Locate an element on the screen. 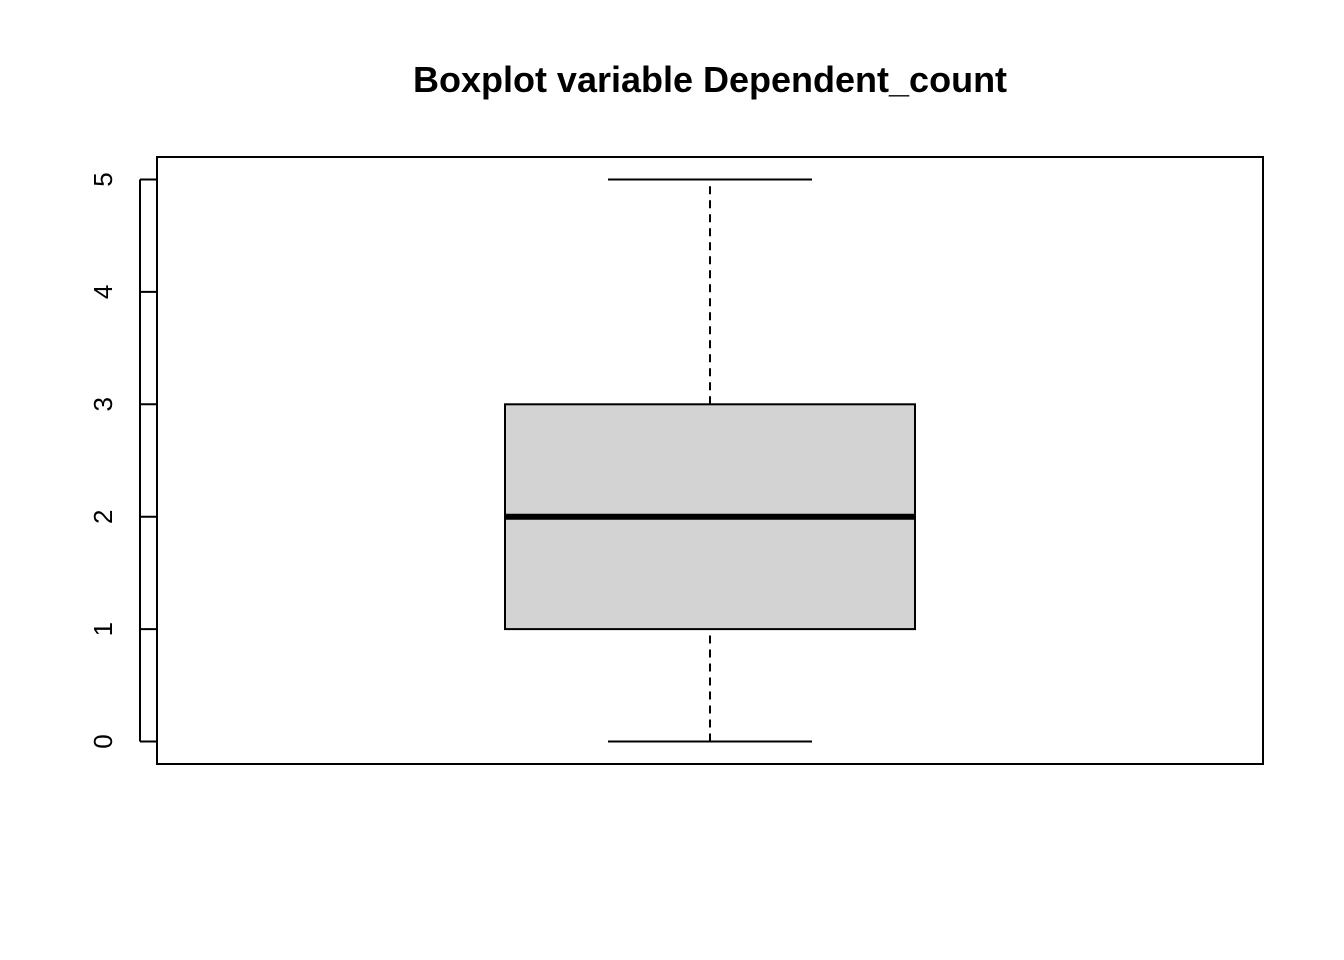 The height and width of the screenshot is (960, 1344). chart-title: Boxplot variable Dependent_count is located at coordinates (710, 79).